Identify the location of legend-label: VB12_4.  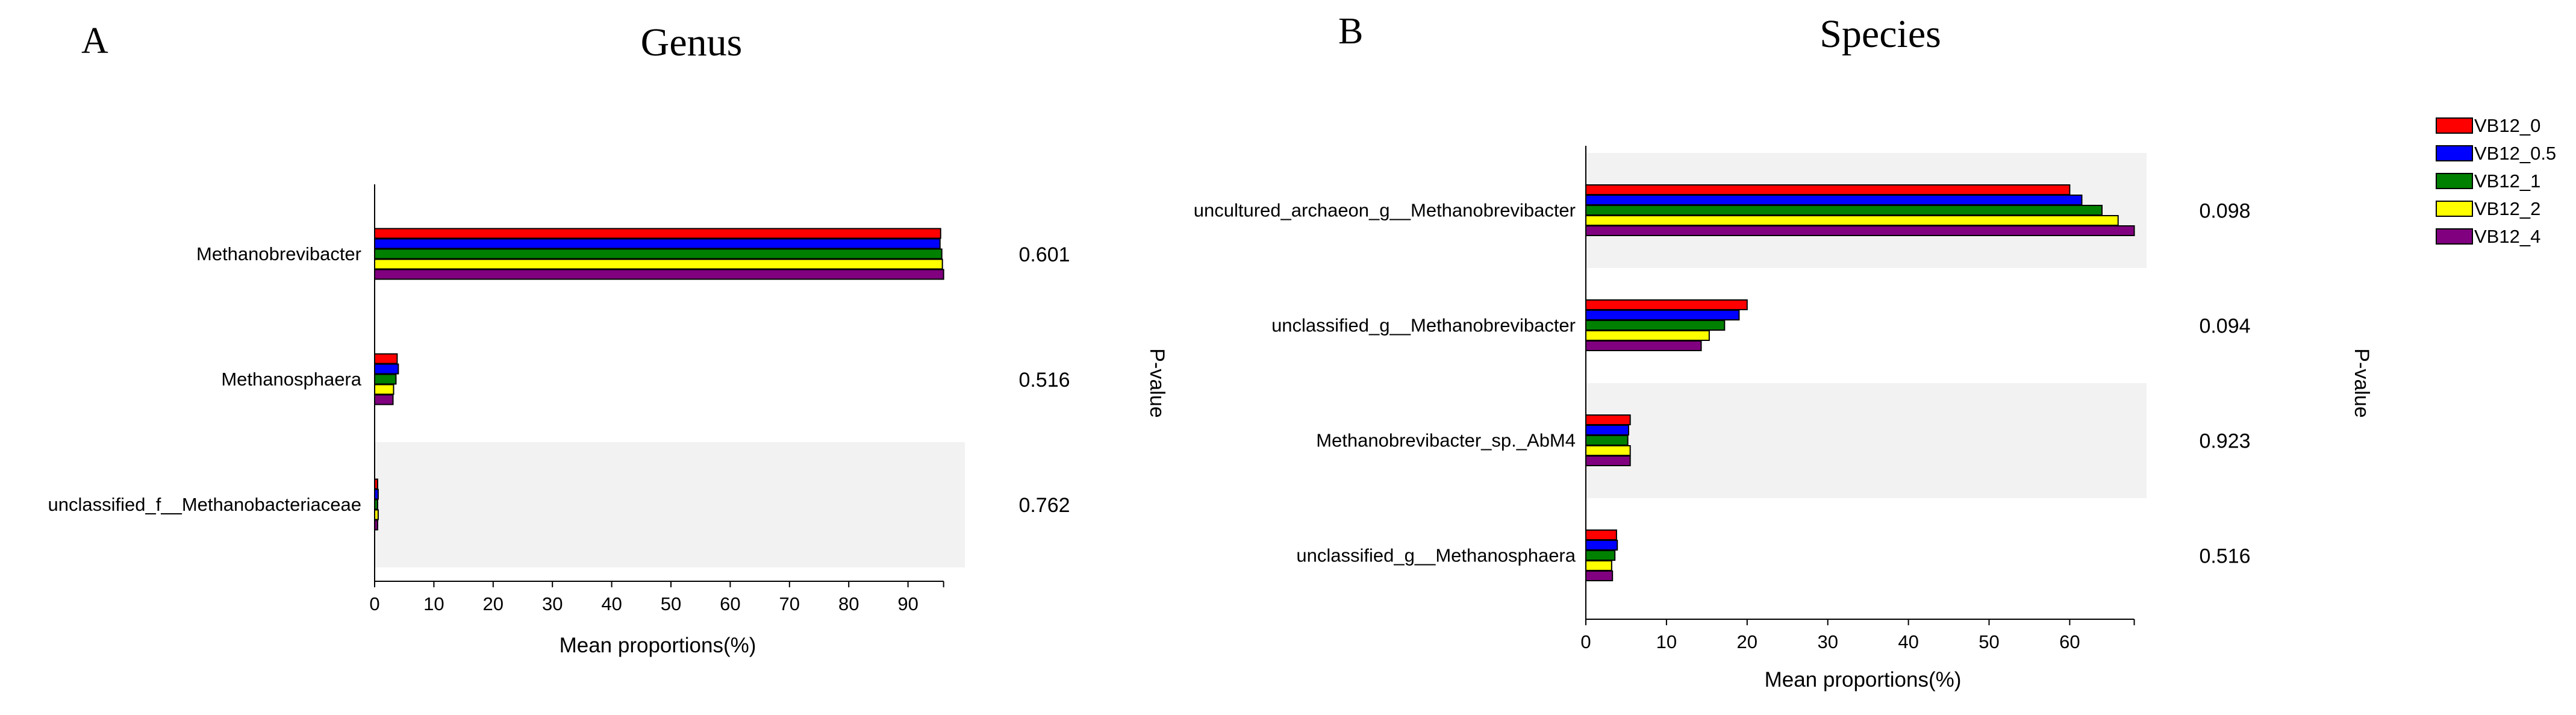
(2507, 236).